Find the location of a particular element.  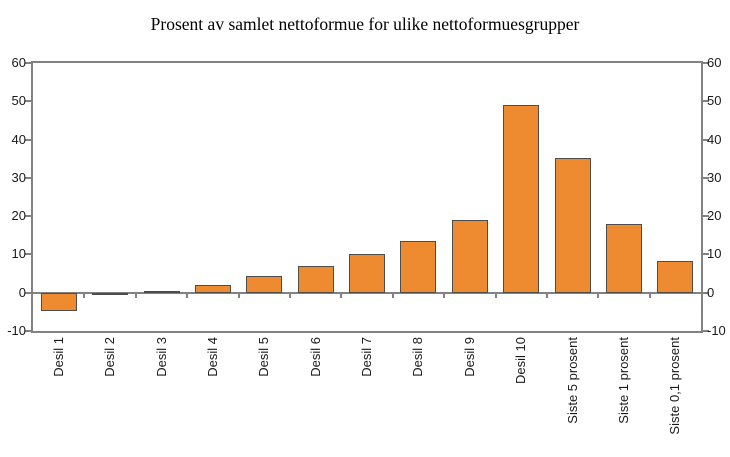

zero-baseline is located at coordinates (367, 292).